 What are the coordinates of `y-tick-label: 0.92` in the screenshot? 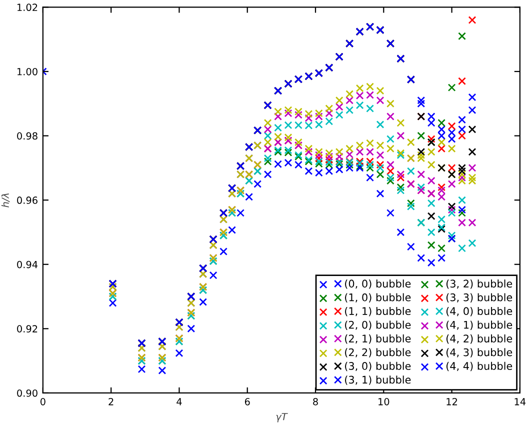 It's located at (27, 329).